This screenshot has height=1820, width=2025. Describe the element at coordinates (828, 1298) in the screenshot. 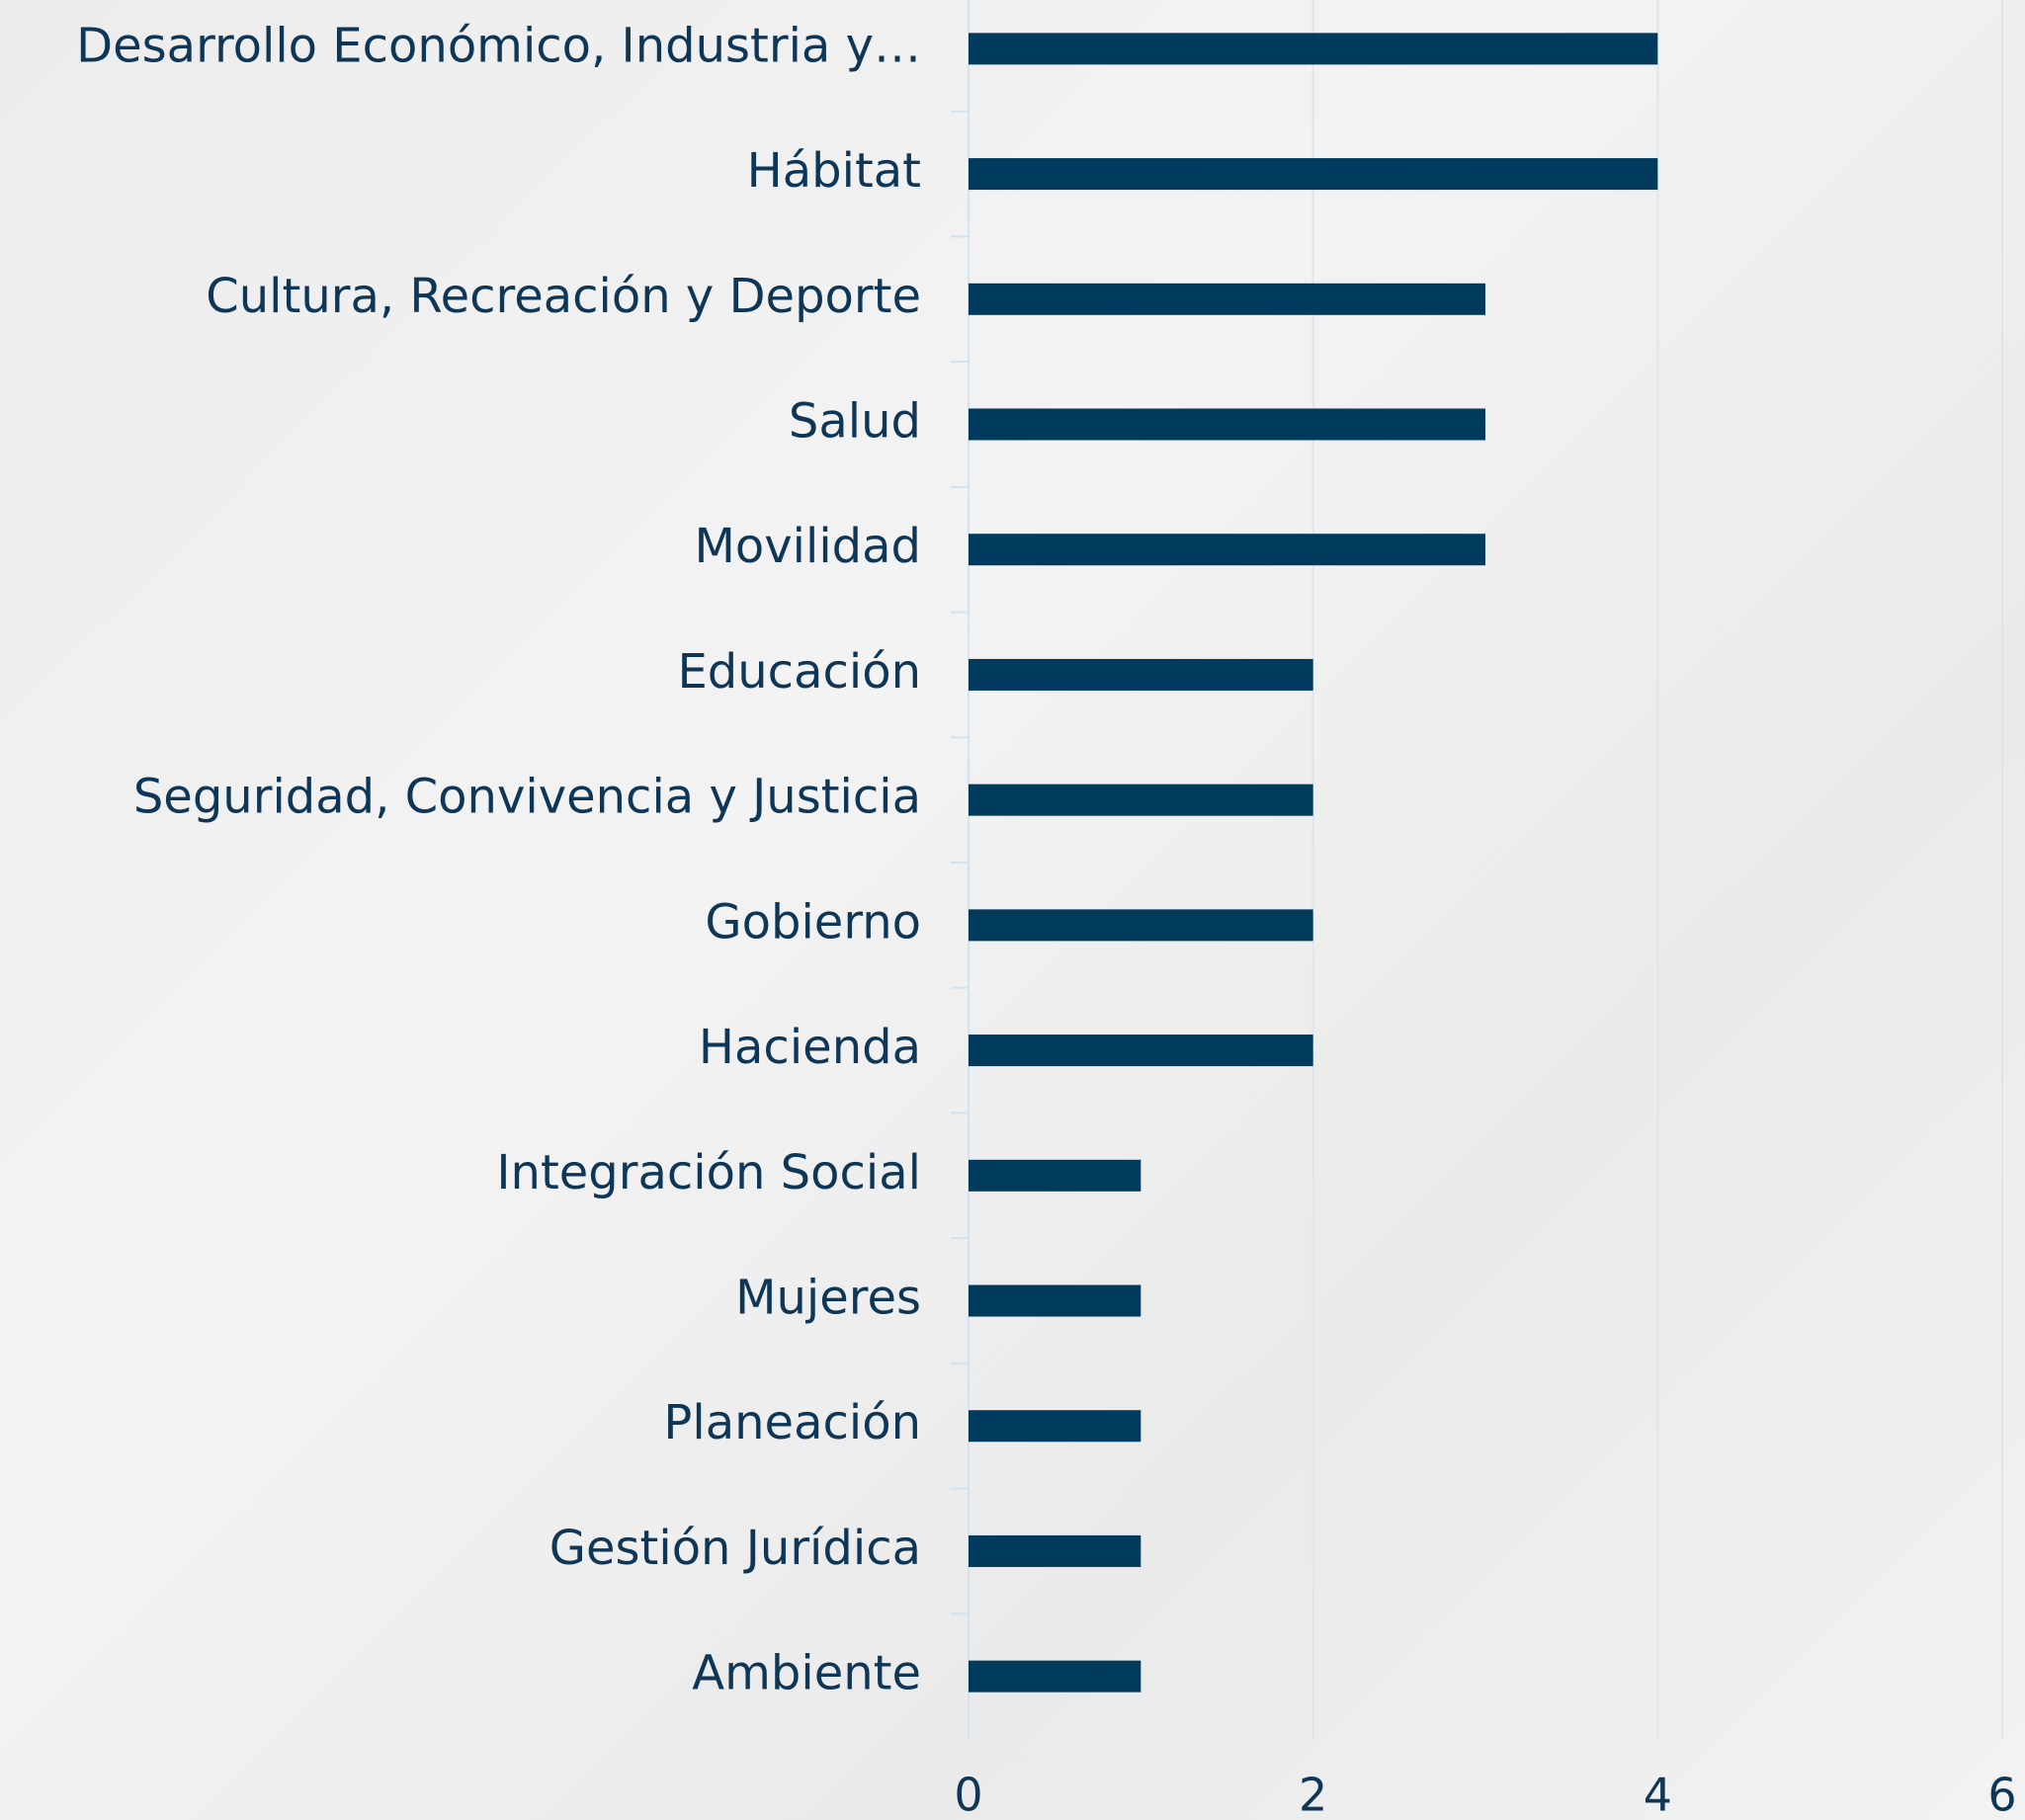

I see `y-tick-label: Mujeres` at that location.